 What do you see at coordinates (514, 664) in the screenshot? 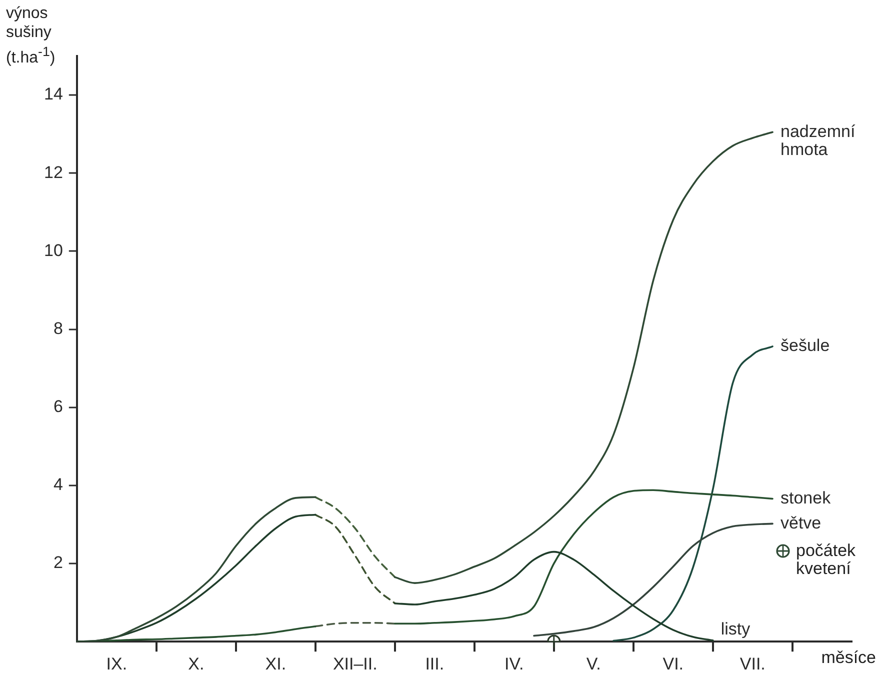
I see `x-tick-label: IV.` at bounding box center [514, 664].